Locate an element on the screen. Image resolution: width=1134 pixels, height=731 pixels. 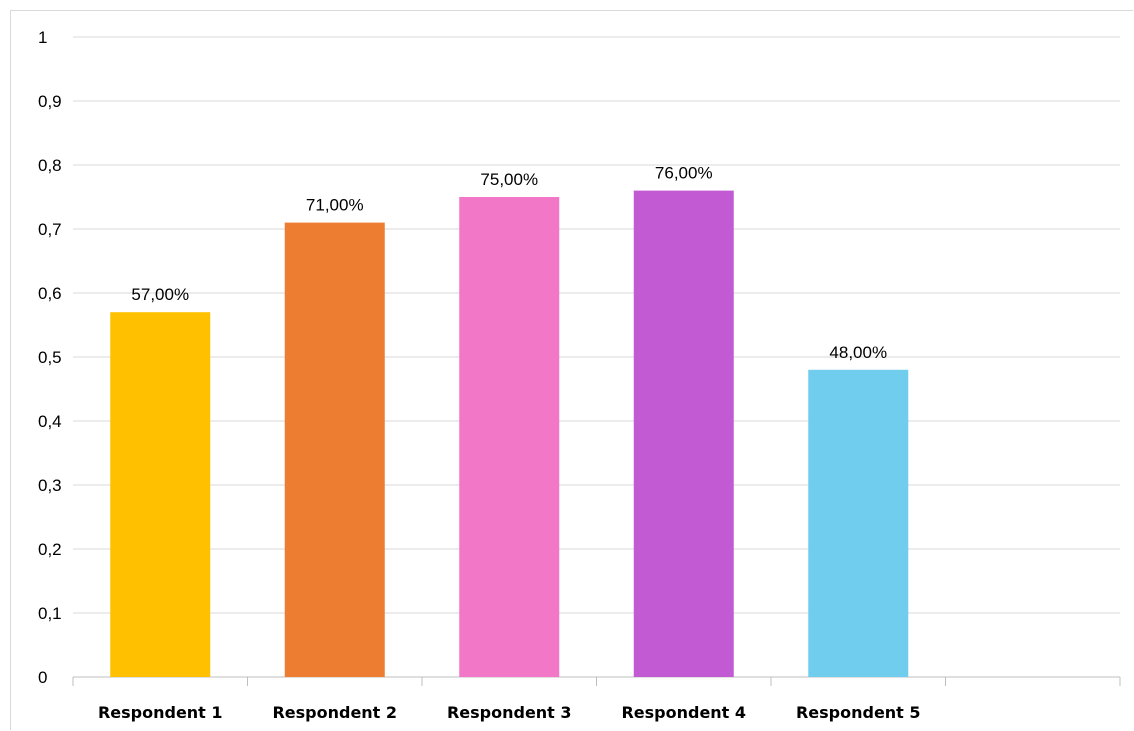
data-label: 48,00% is located at coordinates (858, 352).